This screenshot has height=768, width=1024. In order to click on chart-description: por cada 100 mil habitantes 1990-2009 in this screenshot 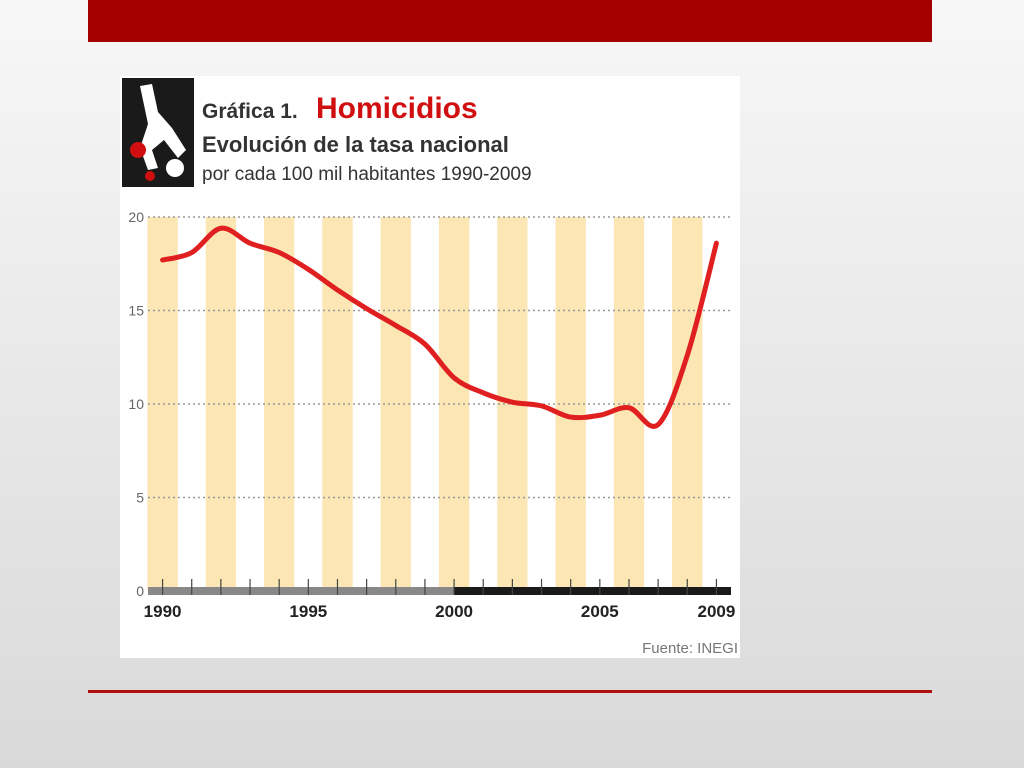, I will do `click(367, 174)`.